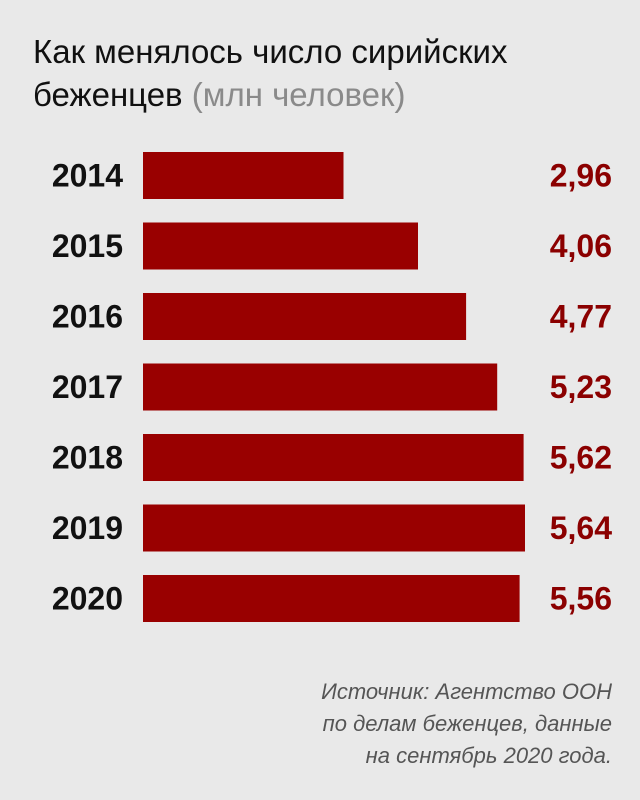 The height and width of the screenshot is (800, 640). I want to click on category-label-2017: 2017, so click(87, 387).